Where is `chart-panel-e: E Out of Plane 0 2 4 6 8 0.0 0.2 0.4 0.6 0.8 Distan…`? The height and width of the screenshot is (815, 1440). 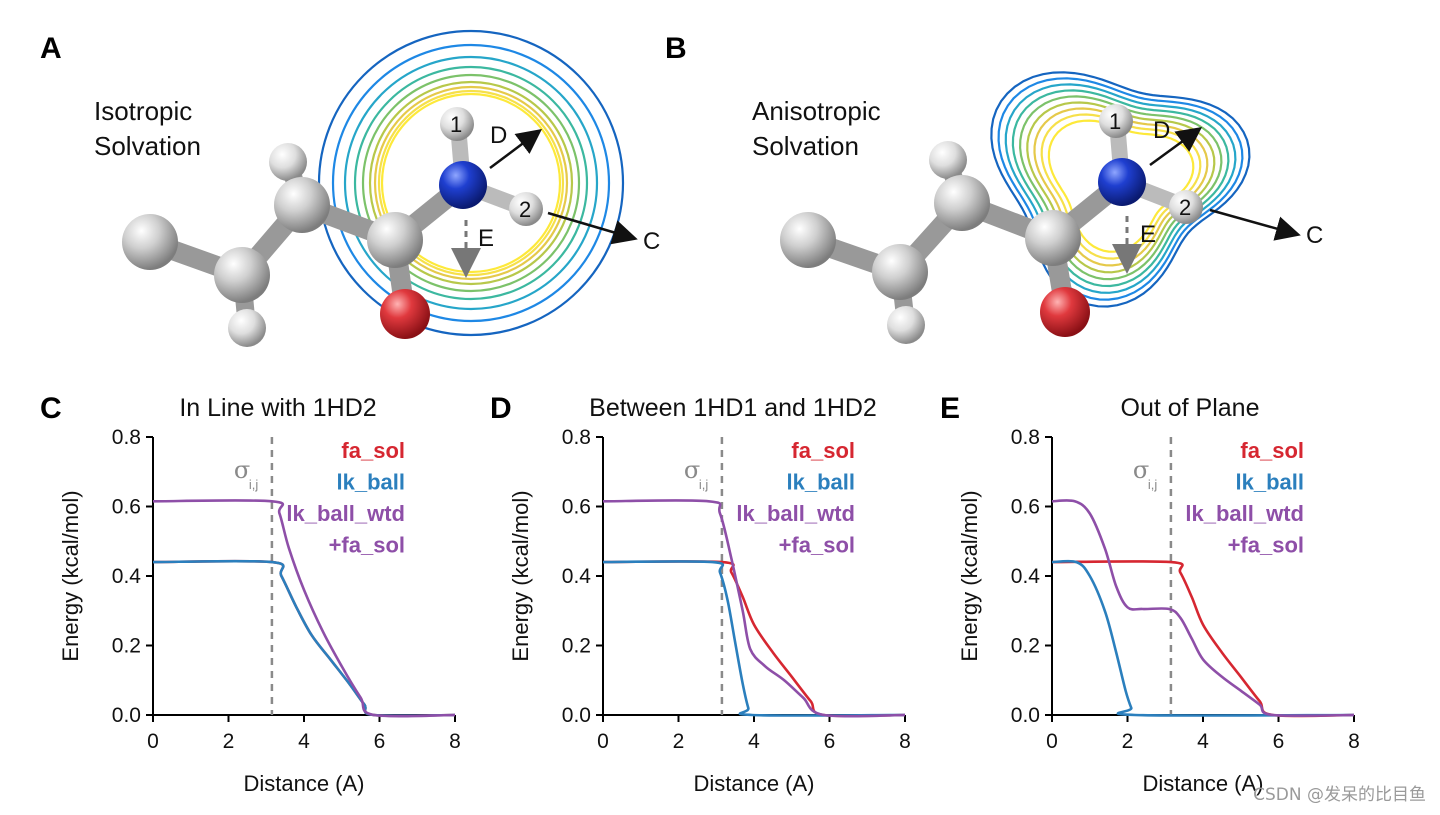 chart-panel-e: E Out of Plane 0 2 4 6 8 0.0 0.2 0.4 0.6 0.8 Distan… is located at coordinates (1150, 594).